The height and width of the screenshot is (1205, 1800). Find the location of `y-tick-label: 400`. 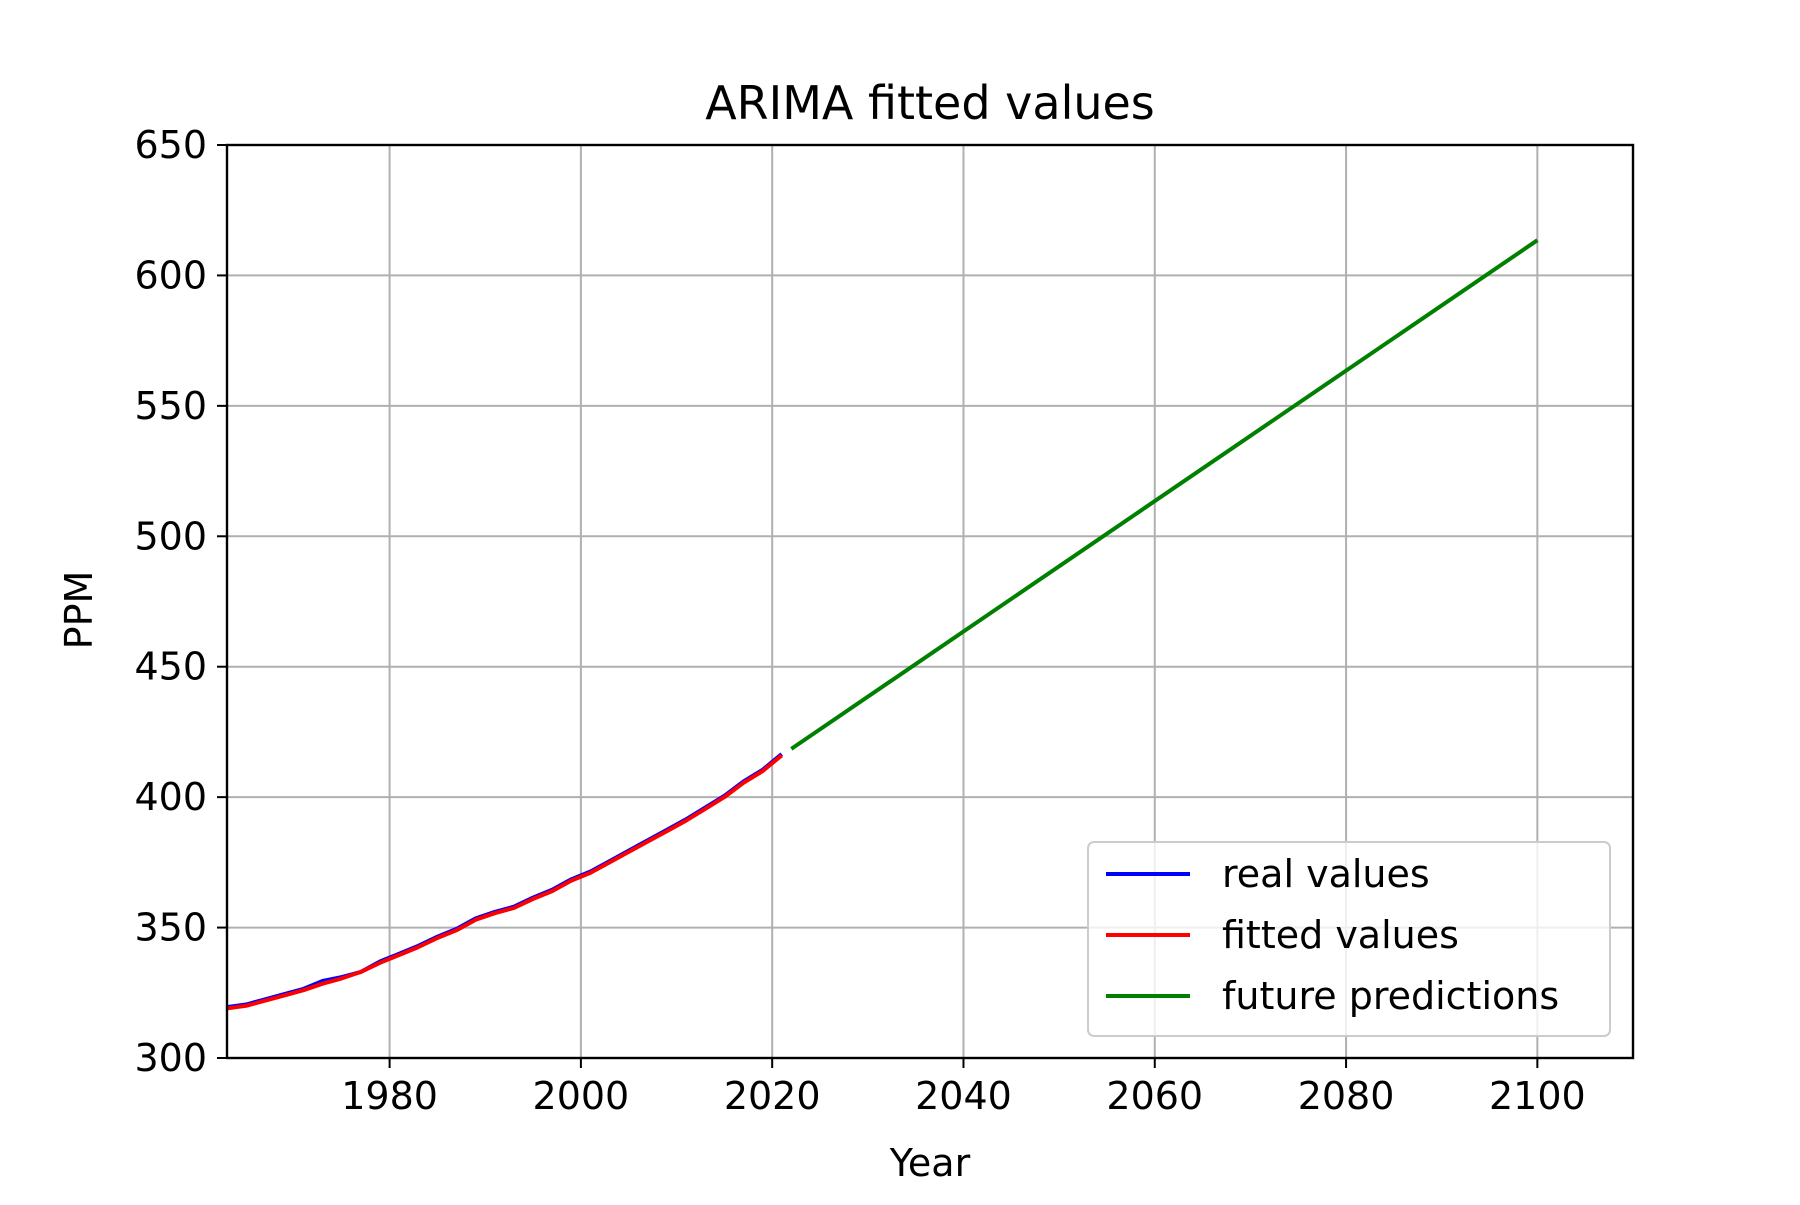

y-tick-label: 400 is located at coordinates (170, 797).